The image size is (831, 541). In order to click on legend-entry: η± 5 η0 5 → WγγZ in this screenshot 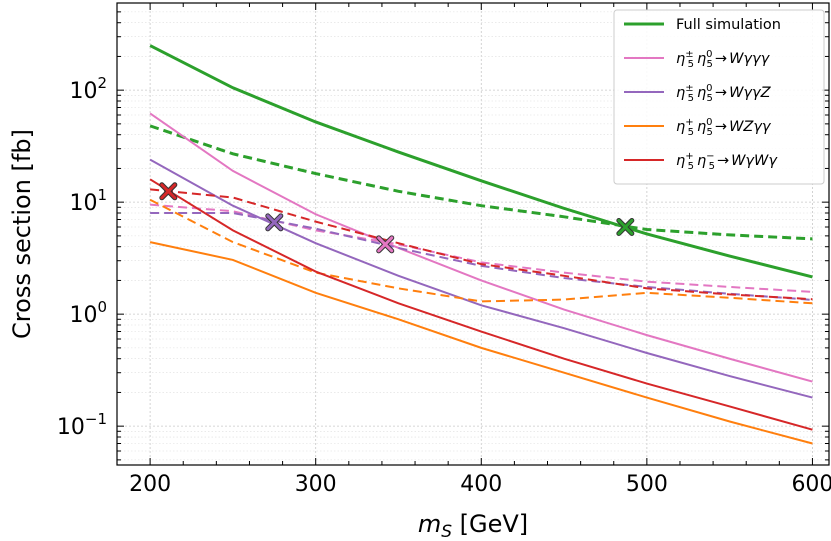, I will do `click(724, 93)`.